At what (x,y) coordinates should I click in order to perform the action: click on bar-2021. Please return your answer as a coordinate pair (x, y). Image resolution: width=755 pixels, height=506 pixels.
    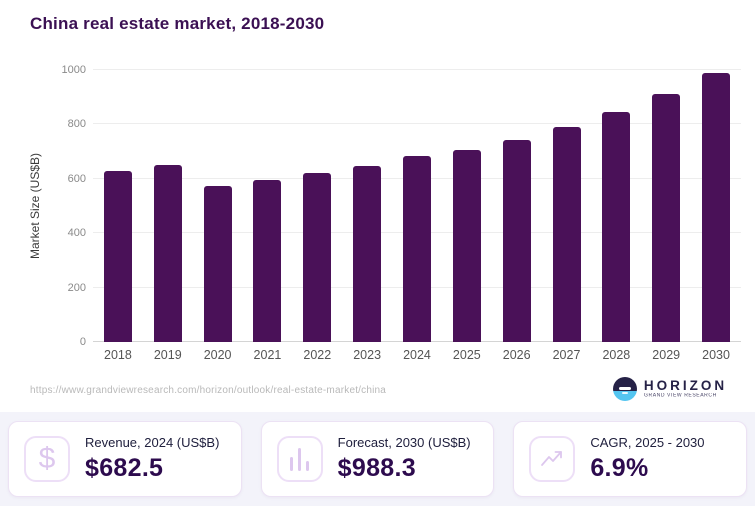
    Looking at the image, I should click on (267, 261).